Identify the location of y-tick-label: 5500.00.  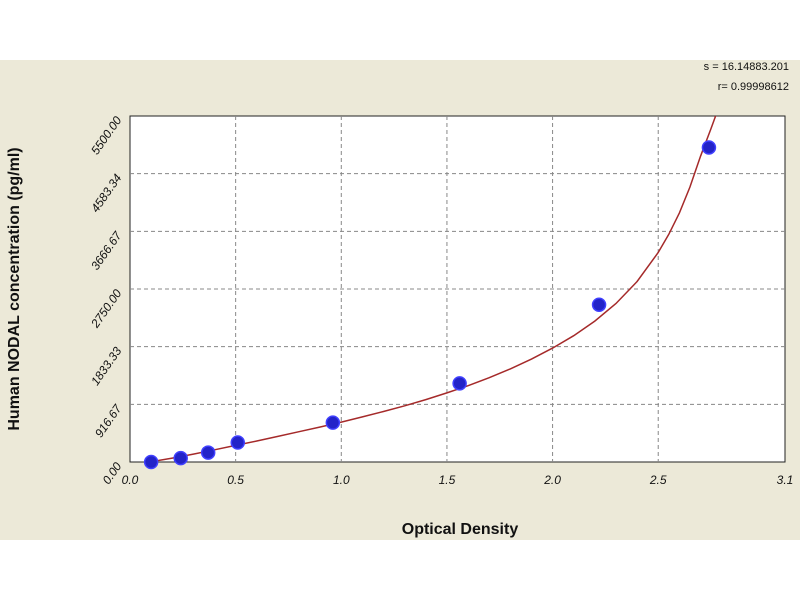
(106, 135).